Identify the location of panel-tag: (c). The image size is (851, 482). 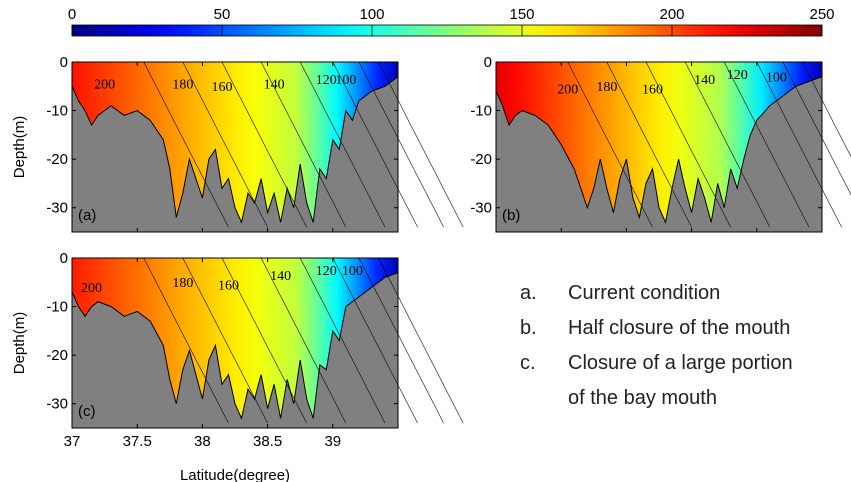
(87, 411).